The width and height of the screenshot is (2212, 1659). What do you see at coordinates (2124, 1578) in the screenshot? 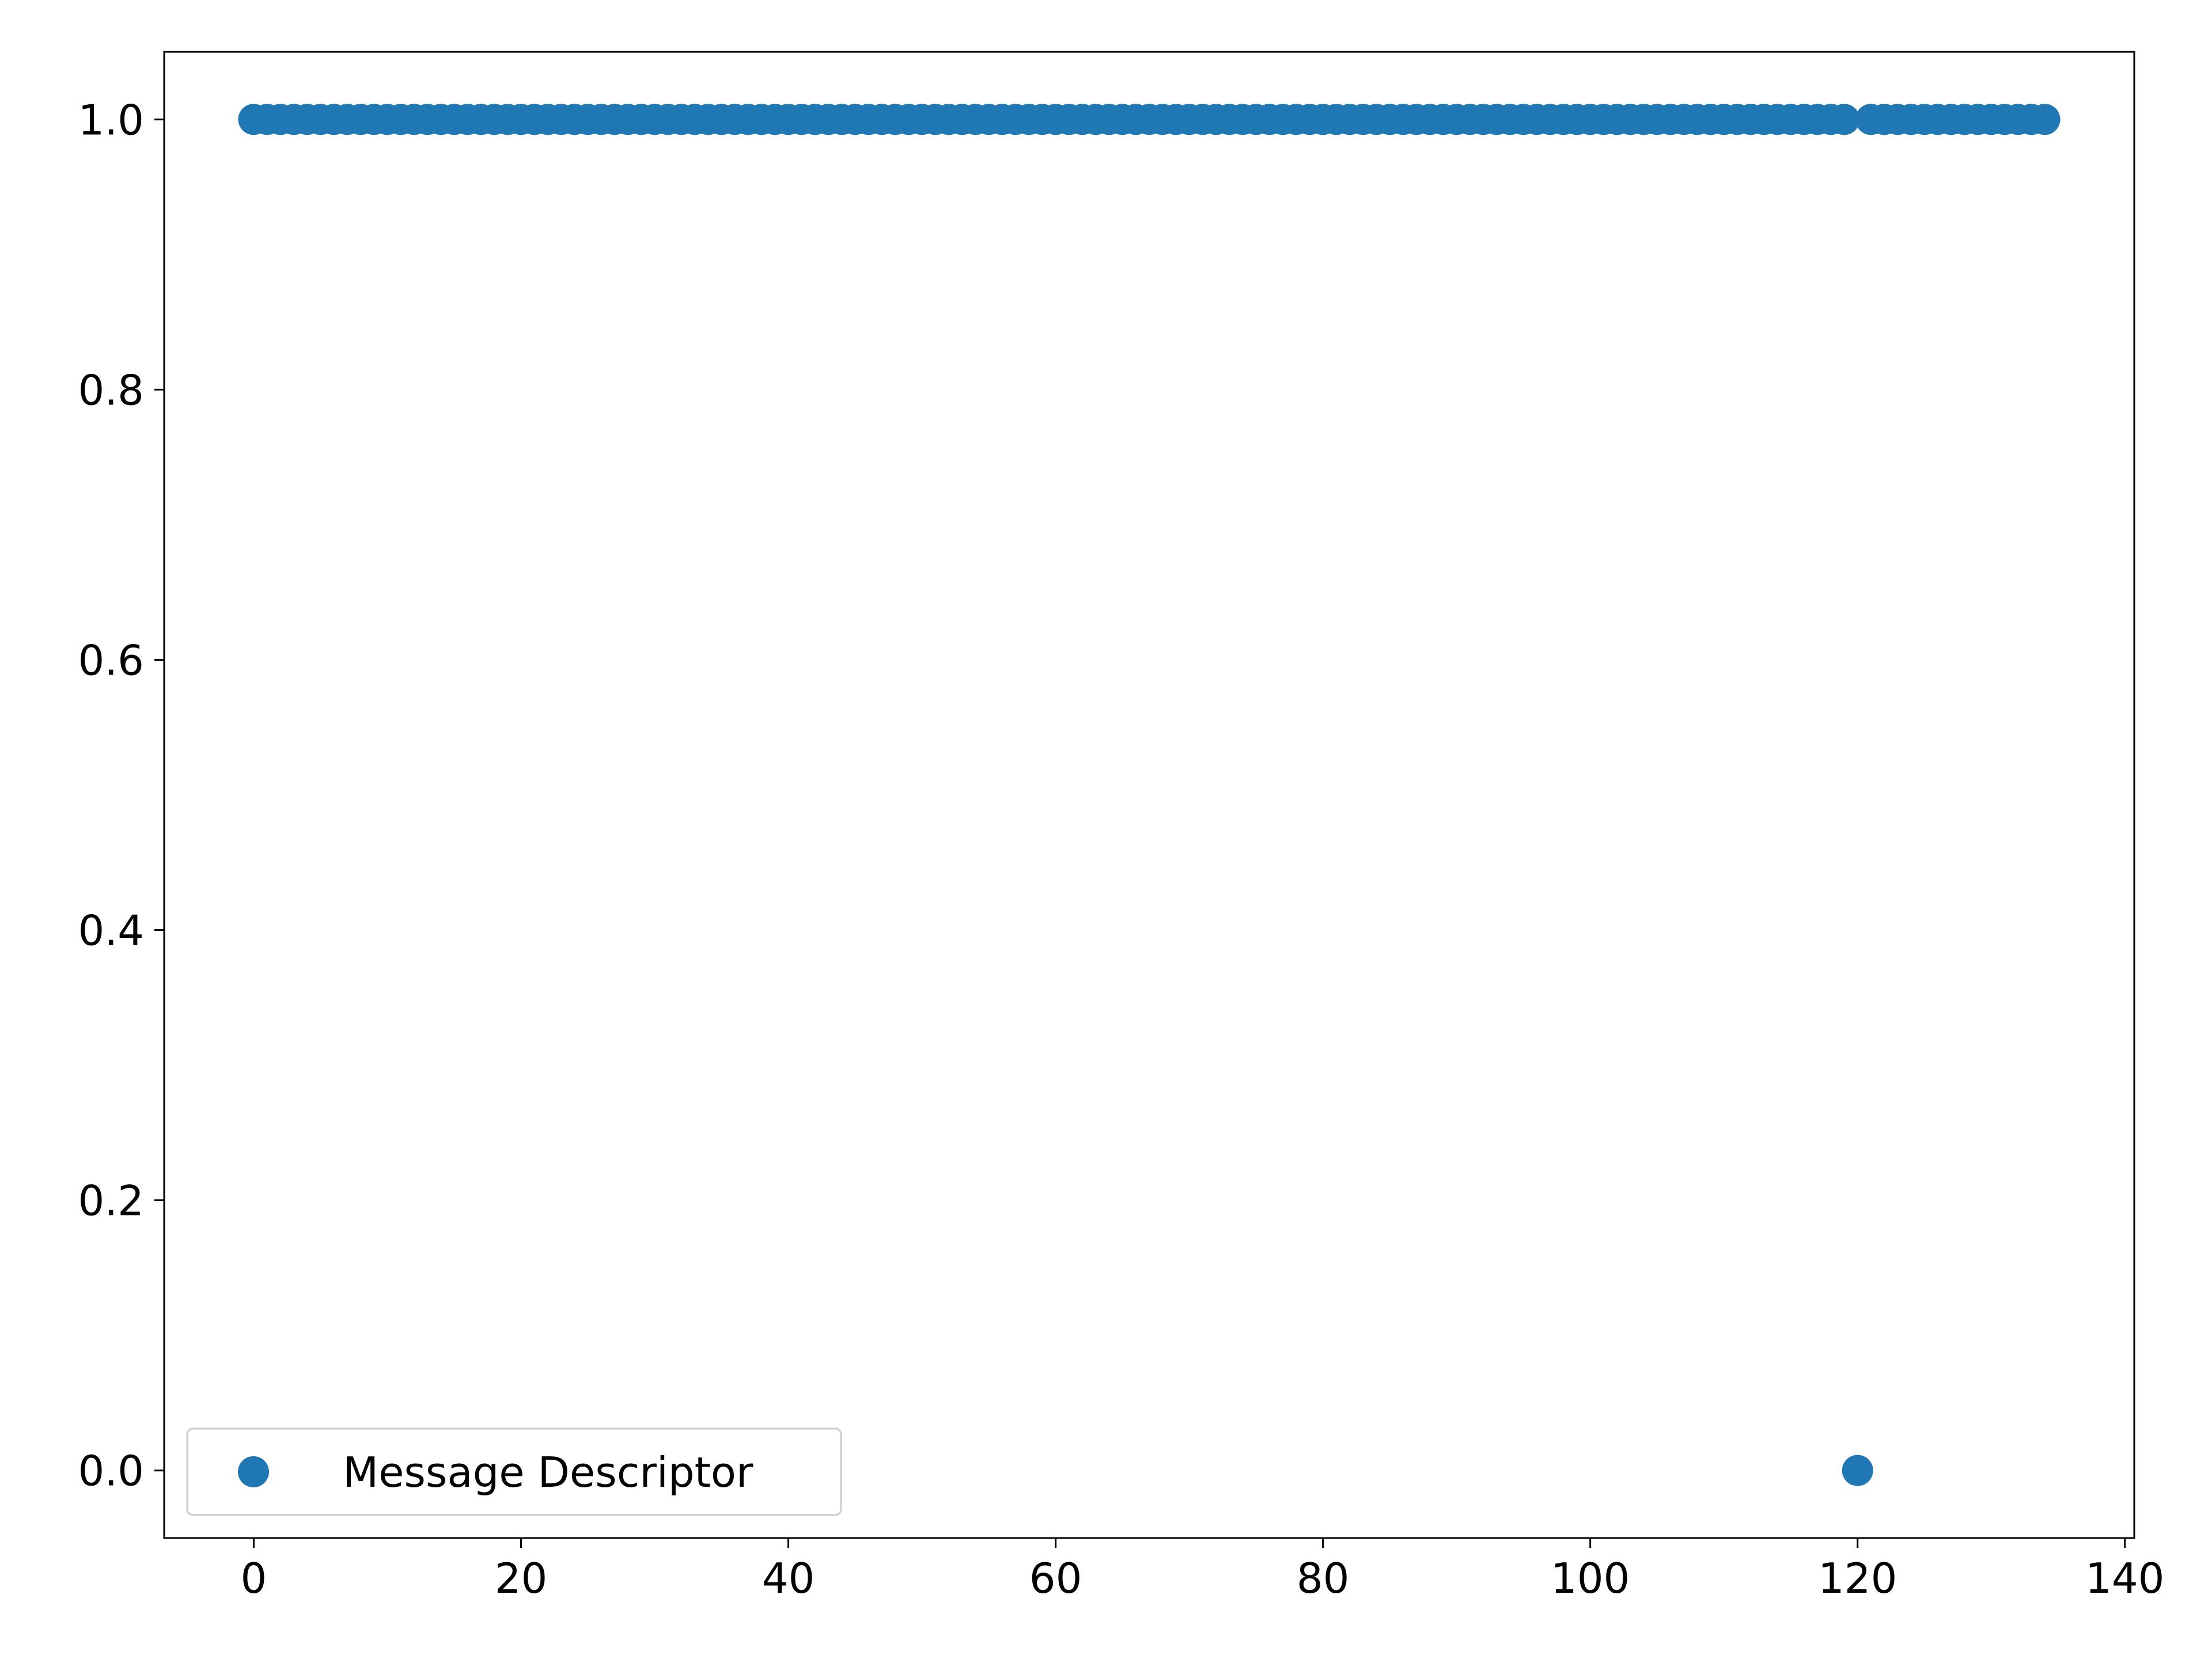
I see `x-tick-label: 140` at bounding box center [2124, 1578].